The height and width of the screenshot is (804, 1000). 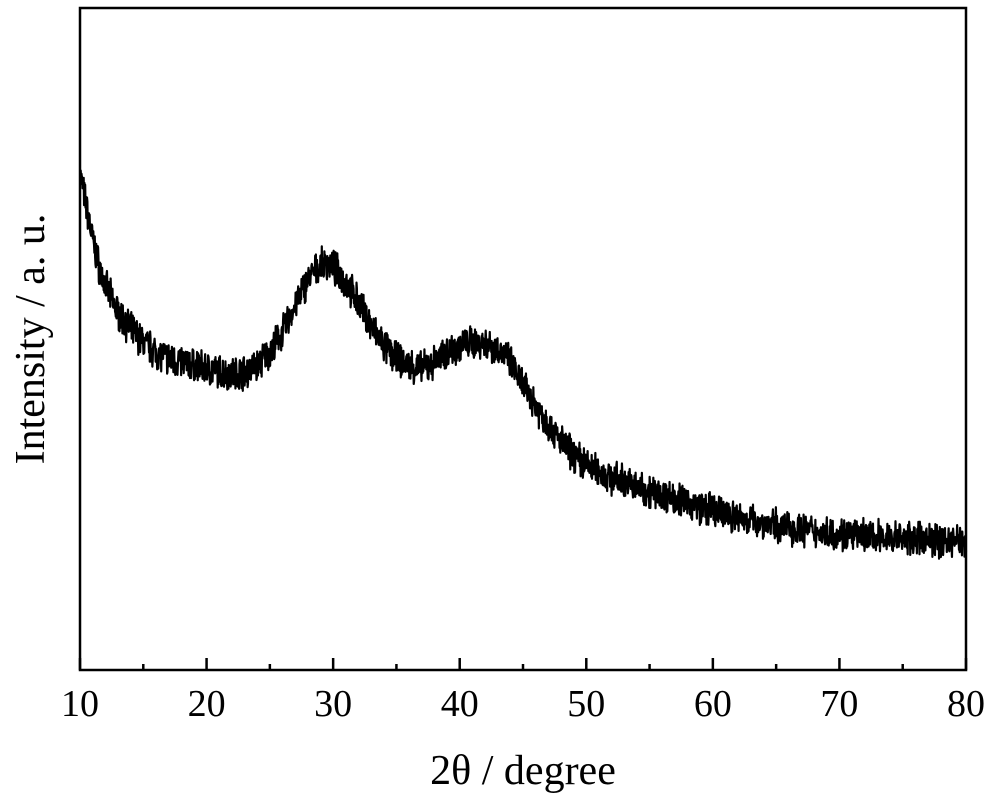 I want to click on x-axis-tick-labels: 10 20 30 40 50 60 70 80, so click(x=523, y=704).